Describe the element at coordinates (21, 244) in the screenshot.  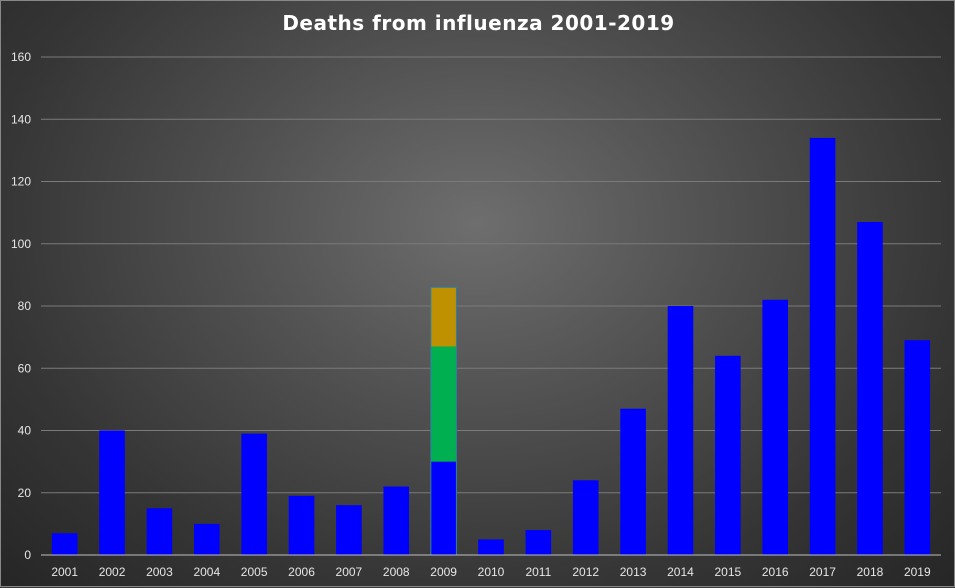
I see `y-tick-label: 100` at that location.